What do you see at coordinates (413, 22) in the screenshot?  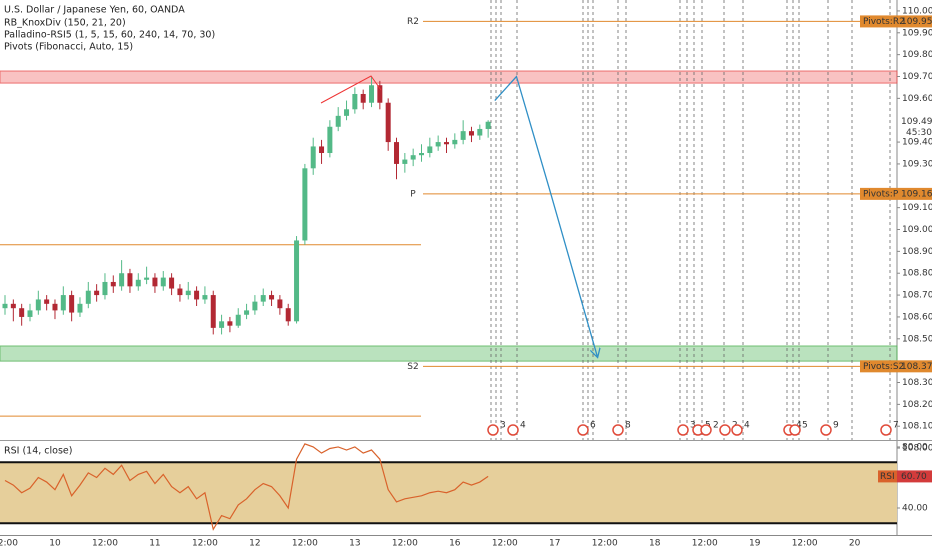 I see `pivot-name: R2` at bounding box center [413, 22].